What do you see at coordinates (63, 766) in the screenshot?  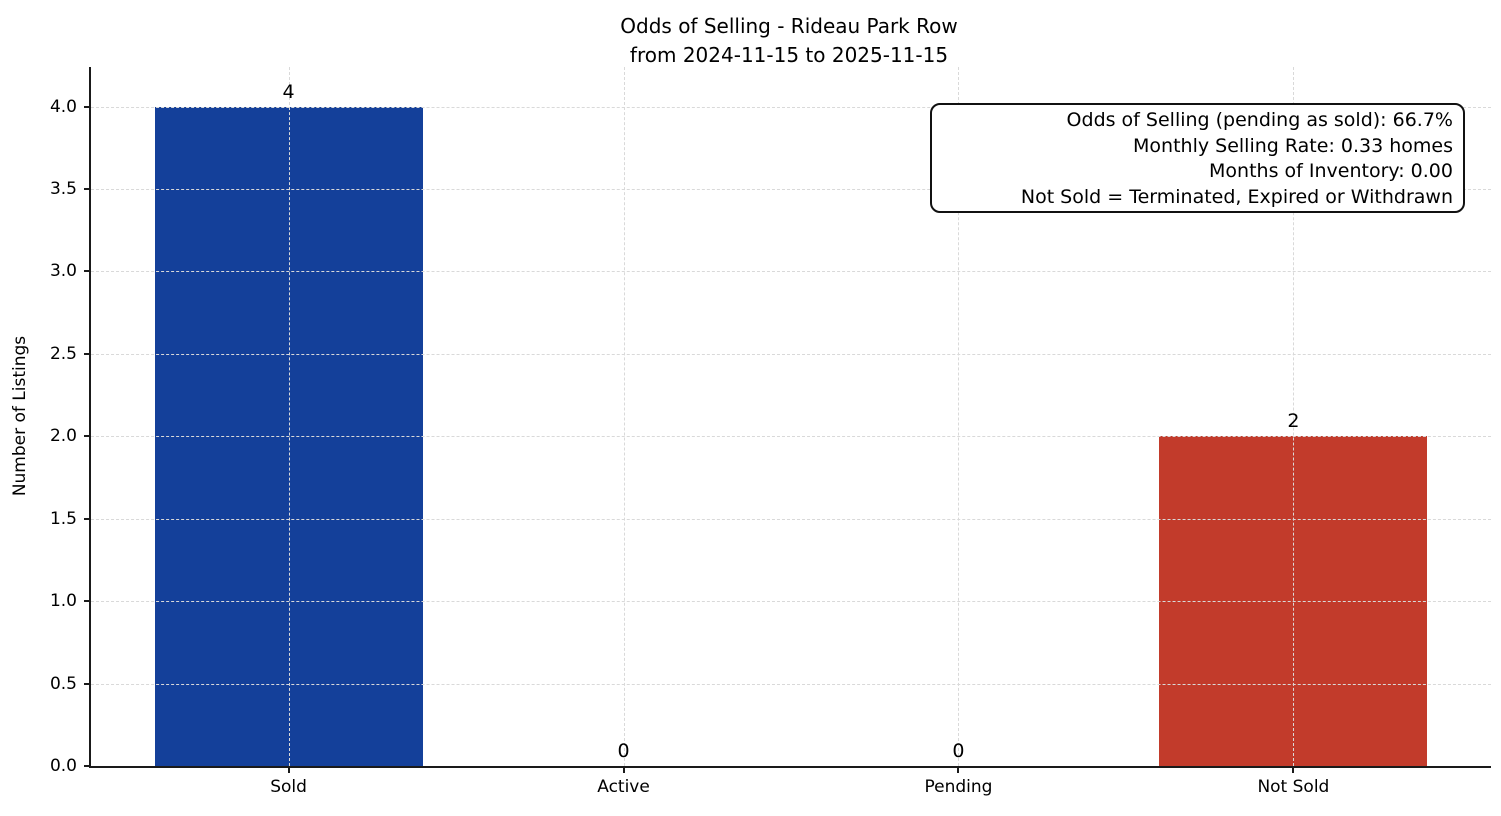 I see `y-tick-label: 0.0` at bounding box center [63, 766].